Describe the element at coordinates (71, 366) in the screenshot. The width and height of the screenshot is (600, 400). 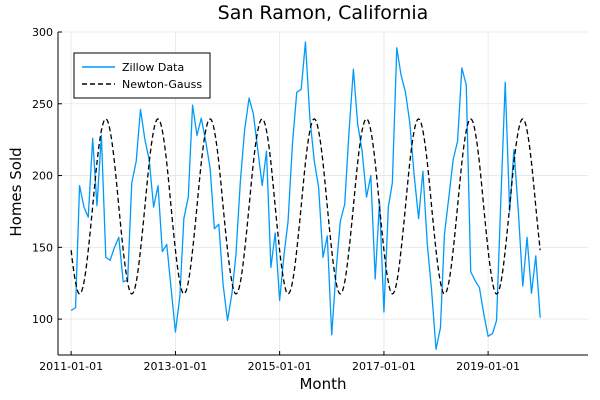
I see `x-tick-label: 2011-01-01` at that location.